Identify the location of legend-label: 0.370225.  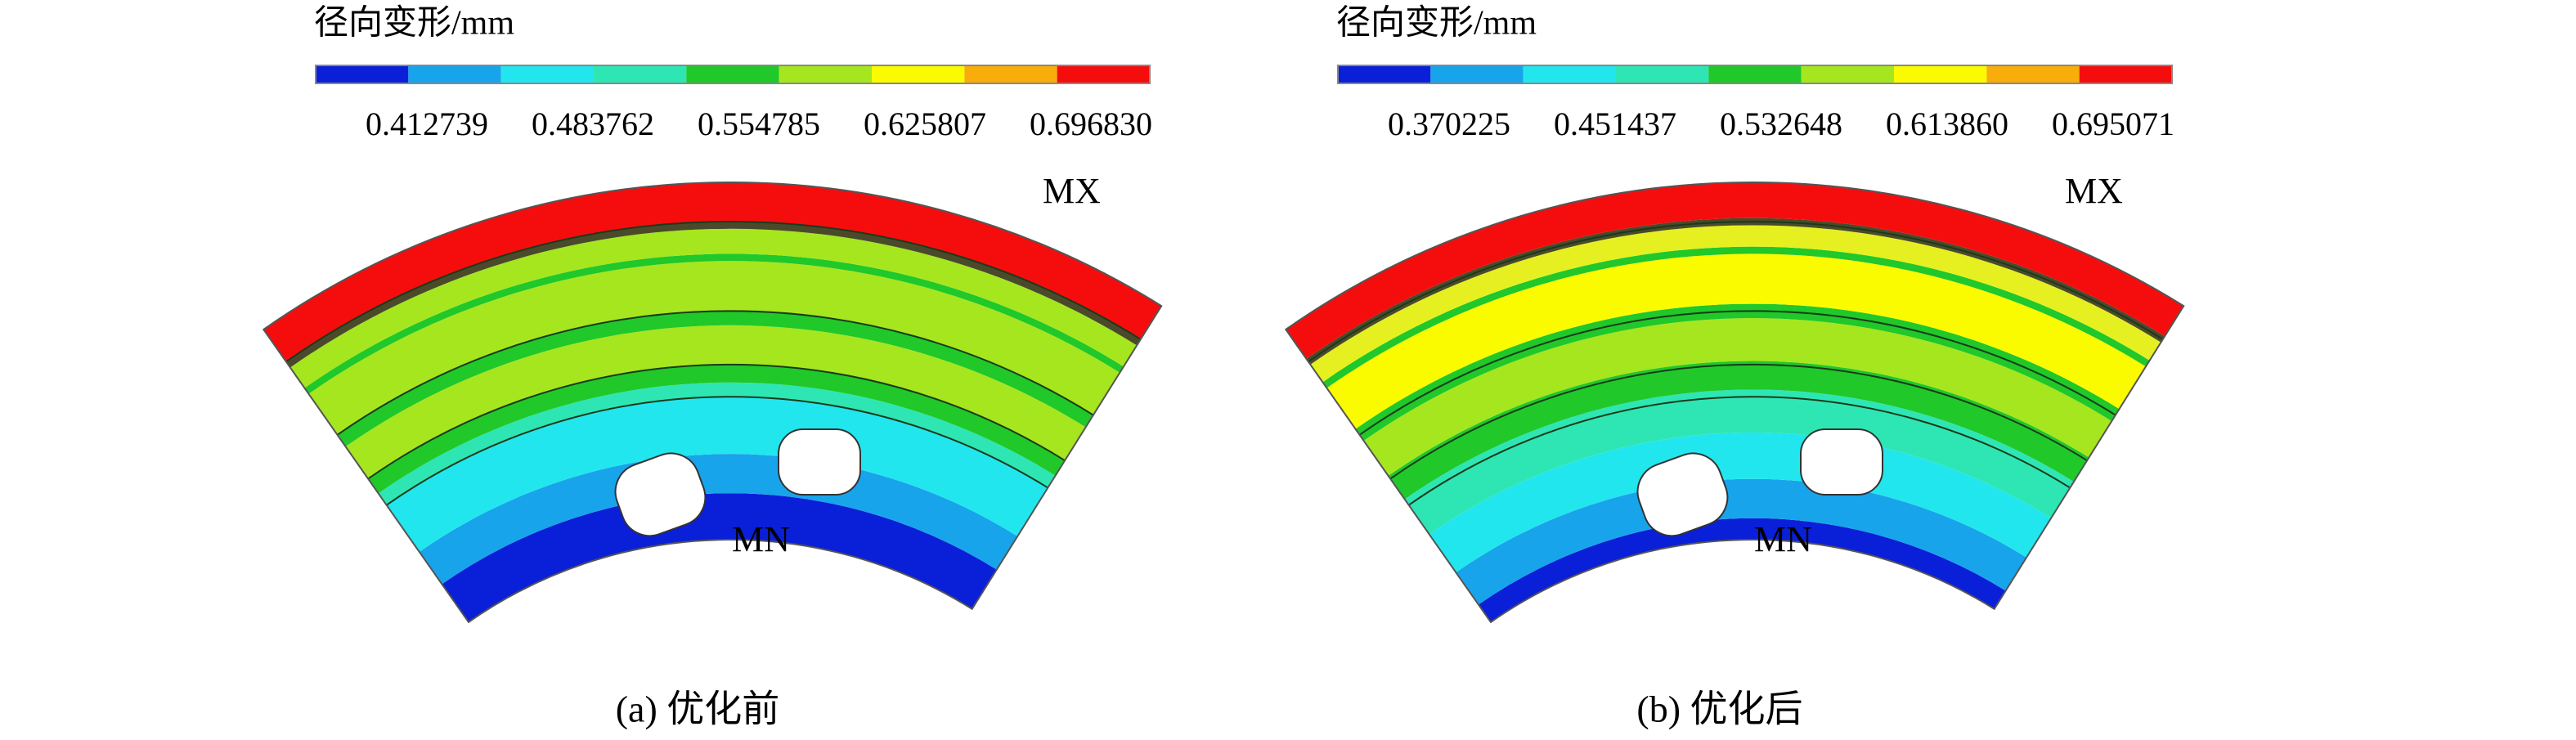
(1449, 123).